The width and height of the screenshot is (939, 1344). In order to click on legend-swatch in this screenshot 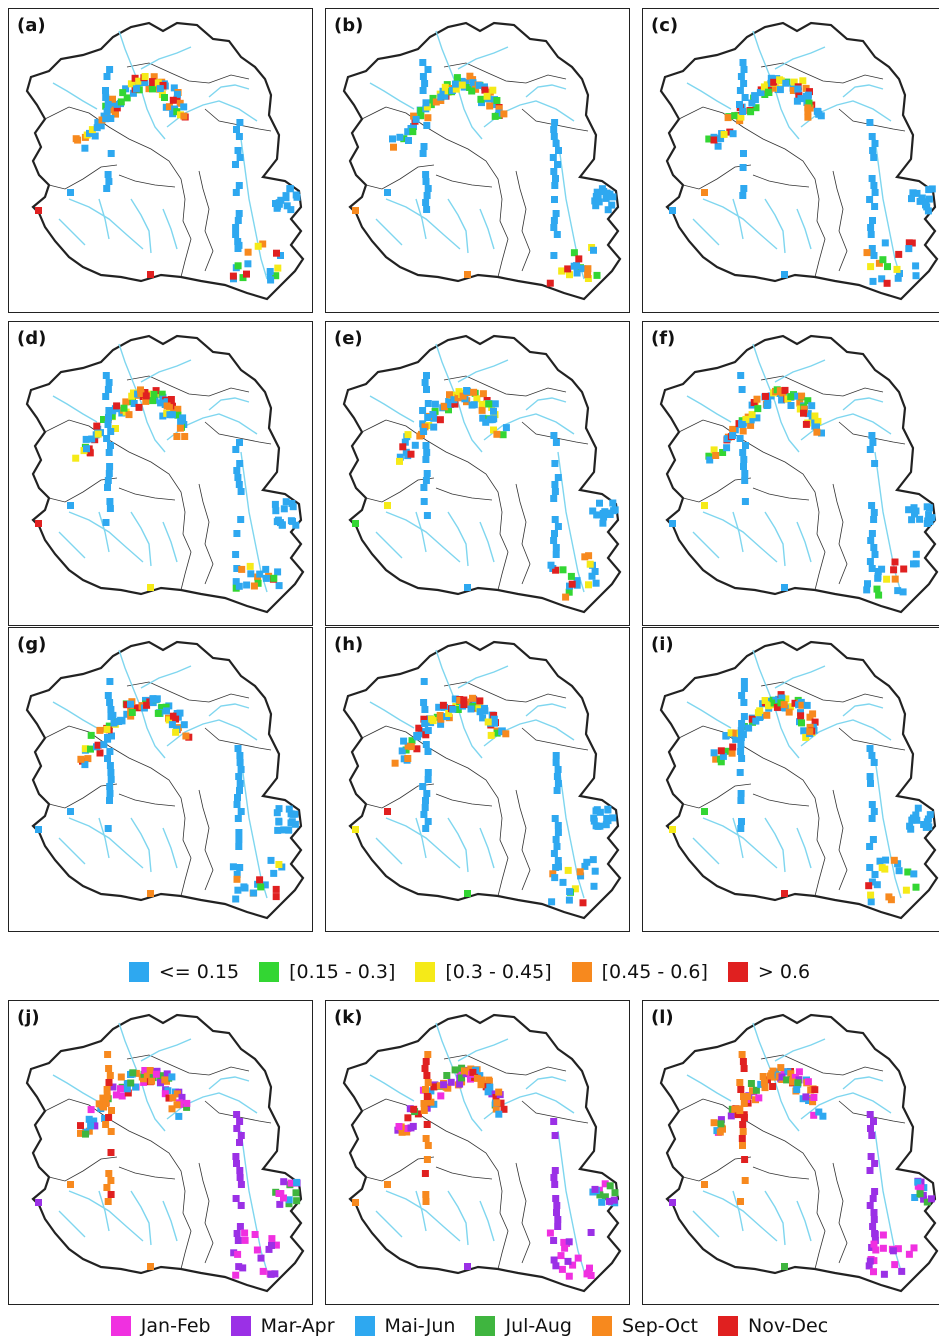, I will do `click(425, 972)`.